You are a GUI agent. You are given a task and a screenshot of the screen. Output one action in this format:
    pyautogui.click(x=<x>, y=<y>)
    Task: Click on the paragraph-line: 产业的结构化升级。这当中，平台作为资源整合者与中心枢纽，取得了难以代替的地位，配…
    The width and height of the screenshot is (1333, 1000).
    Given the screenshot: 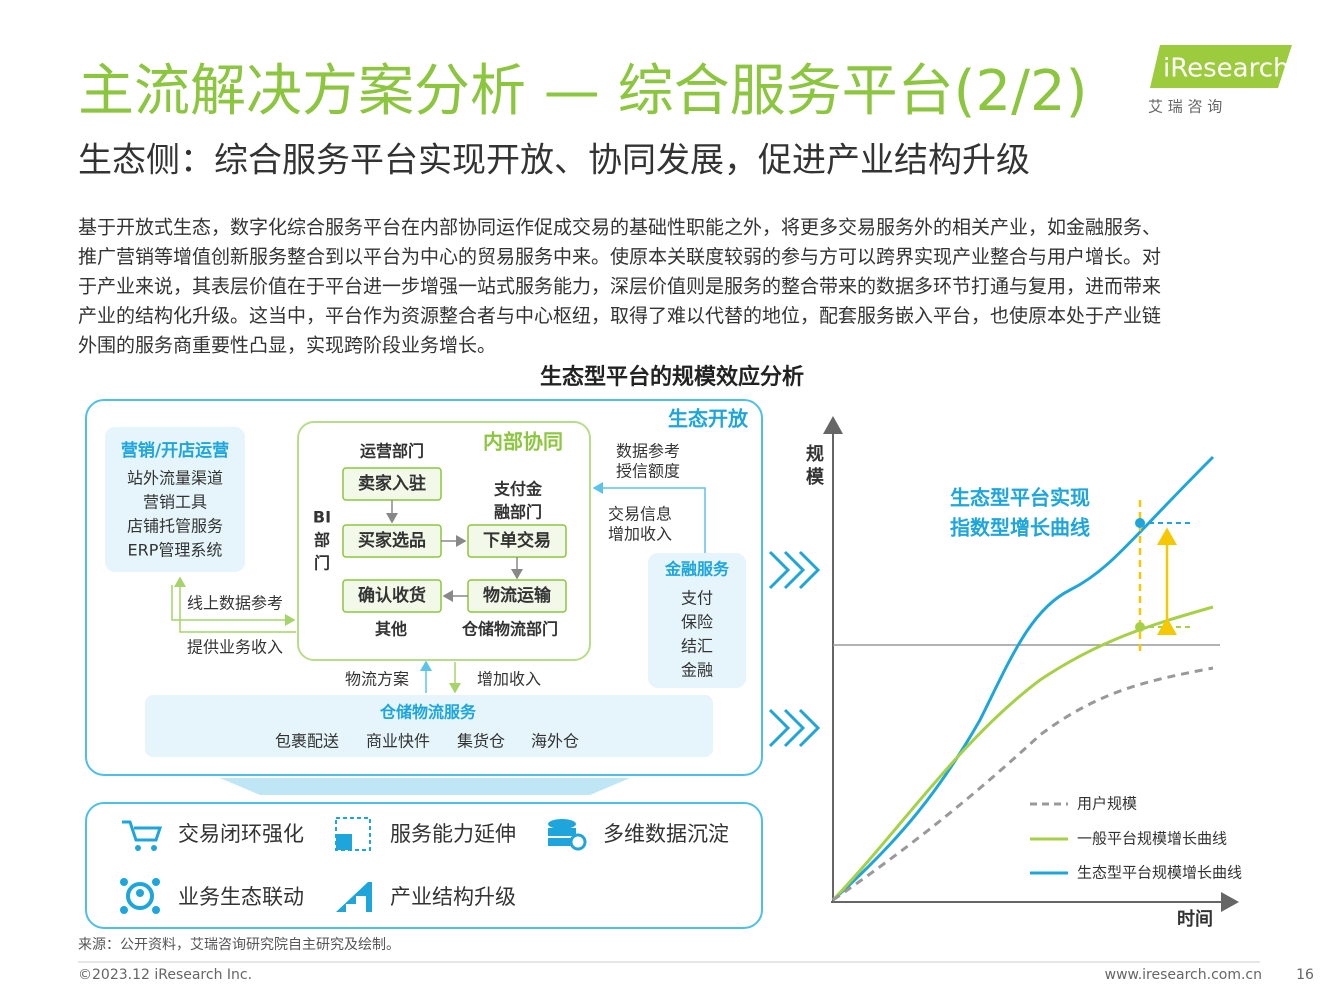 What is the action you would take?
    pyautogui.click(x=619, y=316)
    